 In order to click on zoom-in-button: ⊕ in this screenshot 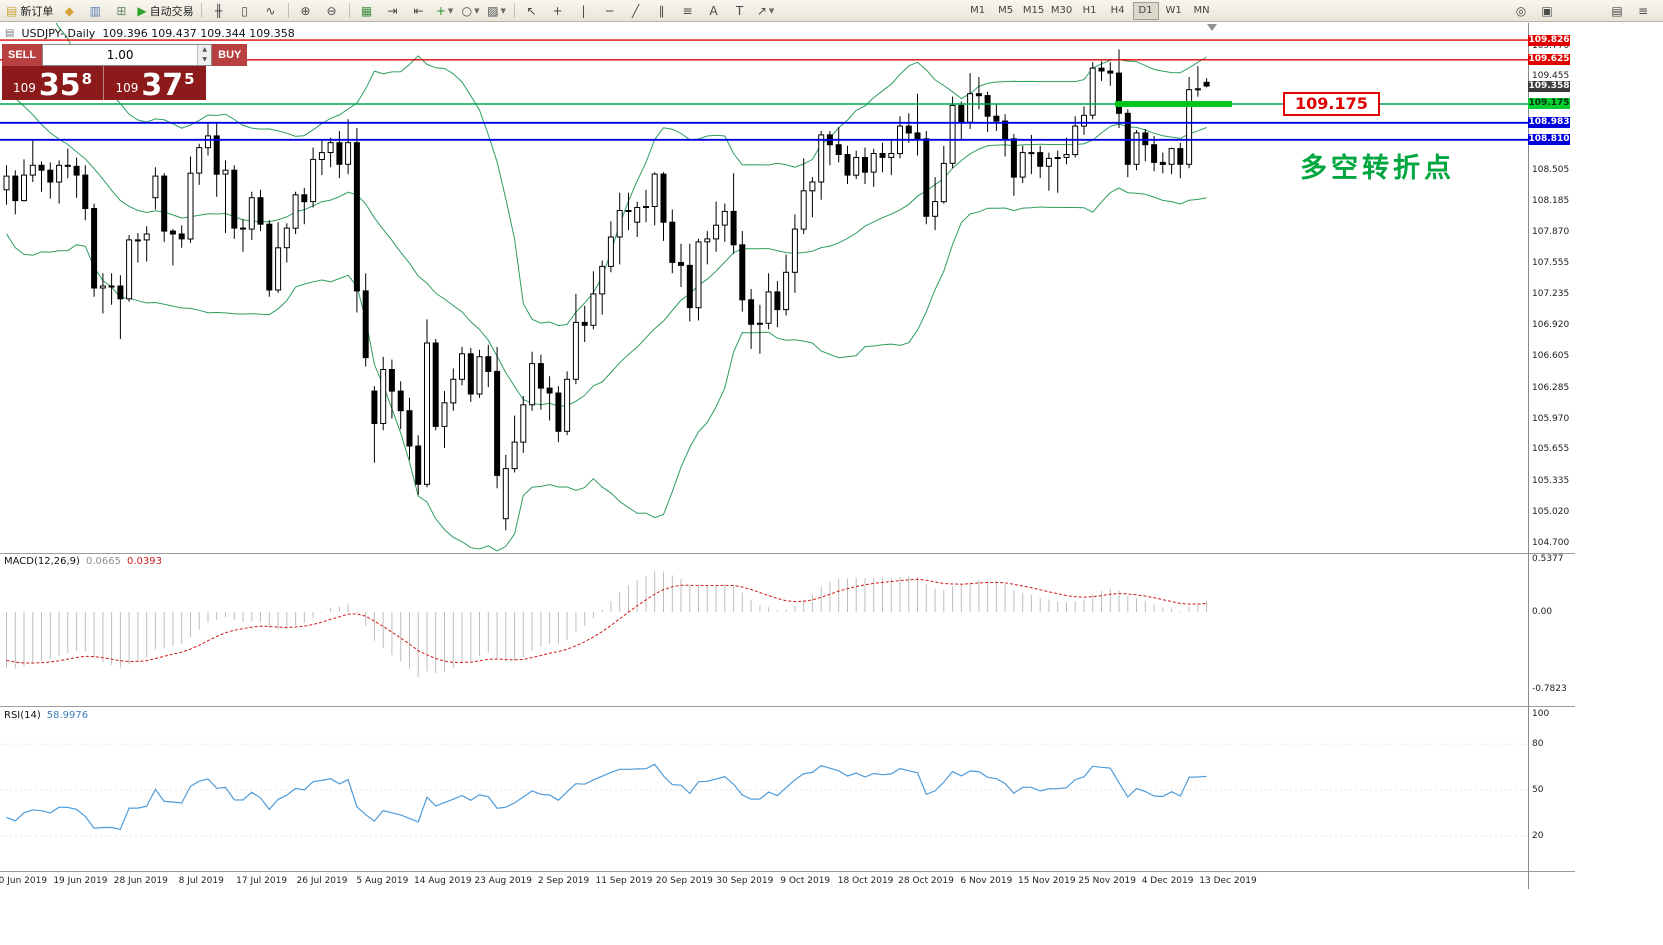, I will do `click(306, 11)`.